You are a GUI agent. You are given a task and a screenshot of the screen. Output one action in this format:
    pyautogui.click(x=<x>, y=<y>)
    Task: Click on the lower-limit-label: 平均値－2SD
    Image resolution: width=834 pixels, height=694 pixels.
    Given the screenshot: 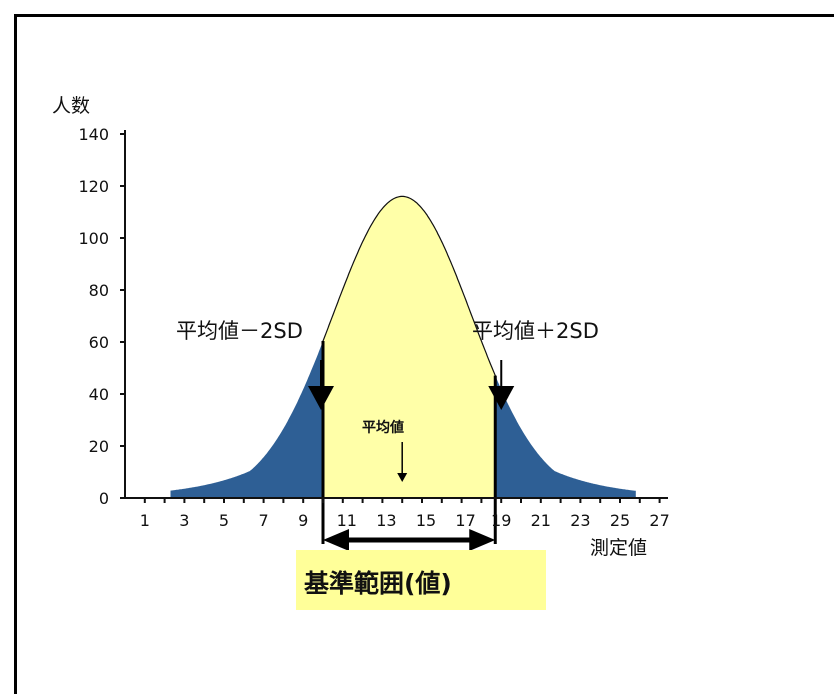 What is the action you would take?
    pyautogui.click(x=239, y=331)
    